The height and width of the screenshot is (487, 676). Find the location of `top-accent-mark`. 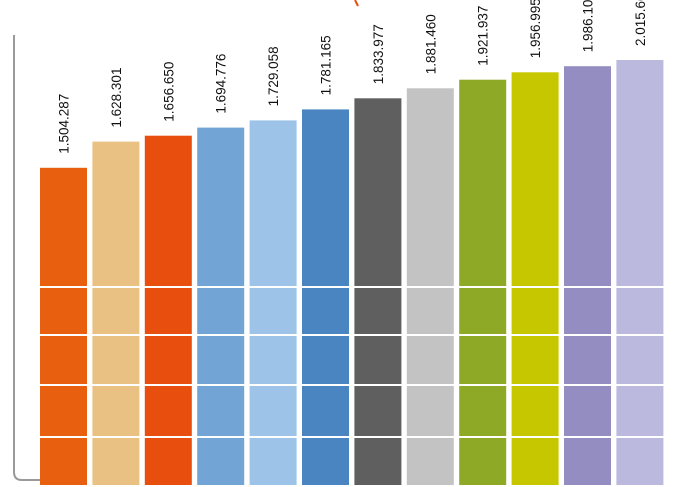

top-accent-mark is located at coordinates (356, 3).